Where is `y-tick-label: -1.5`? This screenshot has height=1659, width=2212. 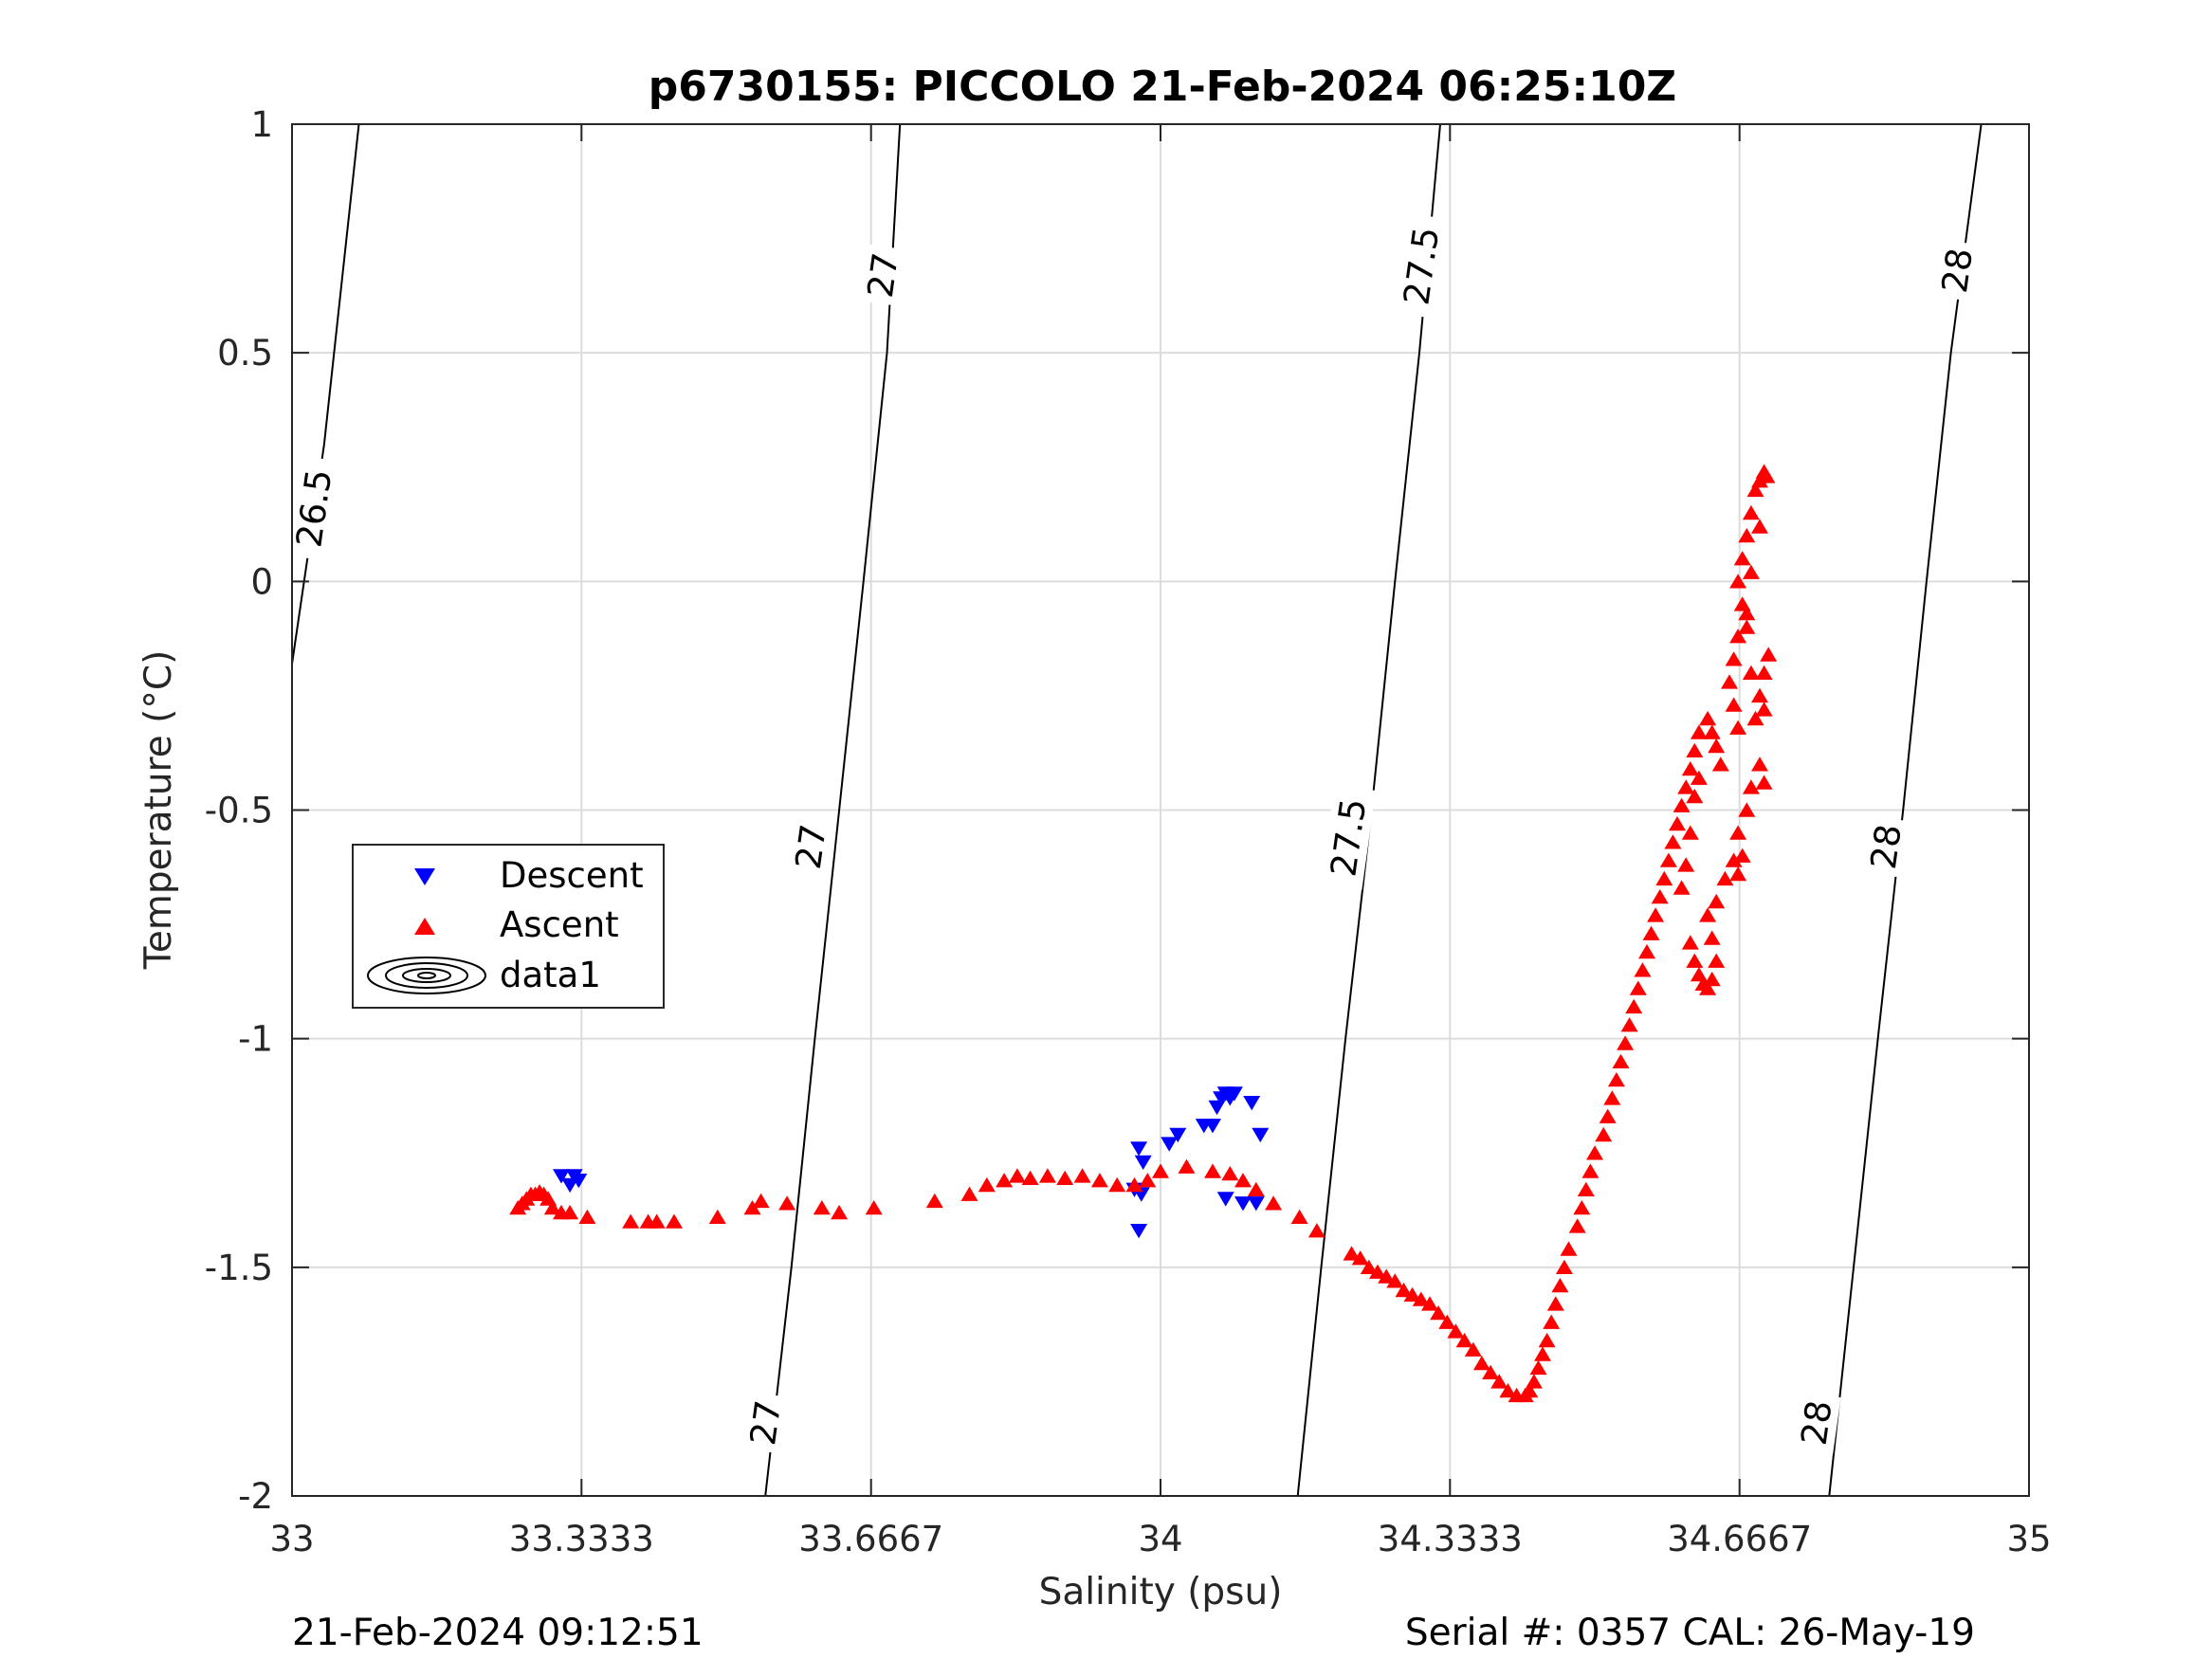 y-tick-label: -1.5 is located at coordinates (239, 1268).